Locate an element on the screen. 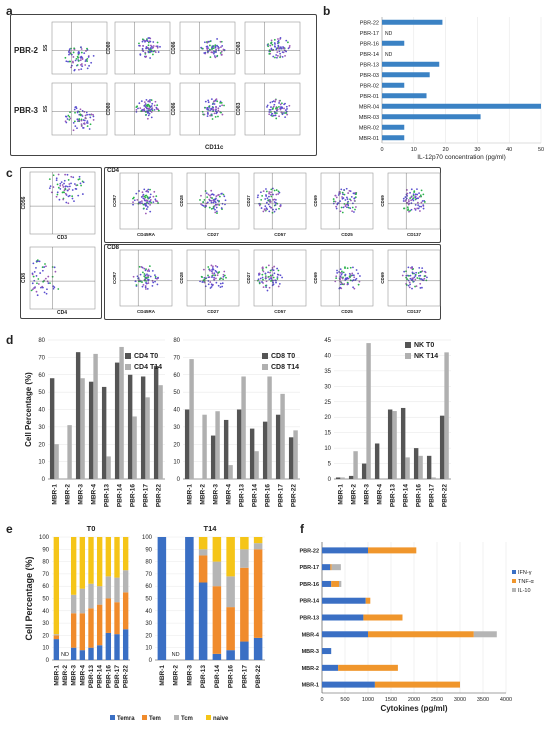 This screenshot has width=550, height=731. e1-y-tick-label: 20 is located at coordinates (45, 636).